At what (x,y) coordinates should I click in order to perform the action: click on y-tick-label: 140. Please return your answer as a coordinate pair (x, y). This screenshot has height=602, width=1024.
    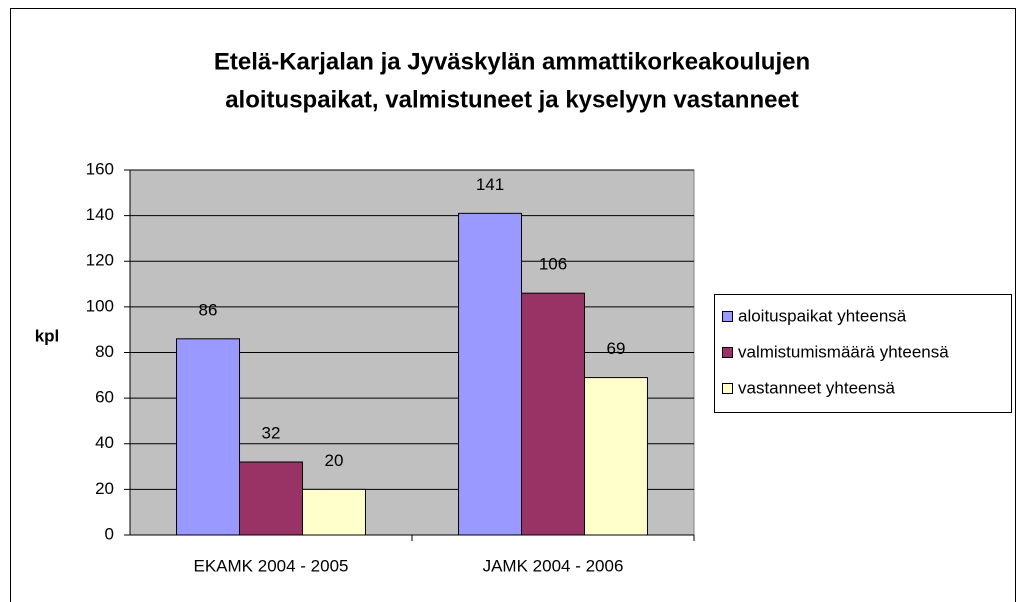
    Looking at the image, I should click on (100, 214).